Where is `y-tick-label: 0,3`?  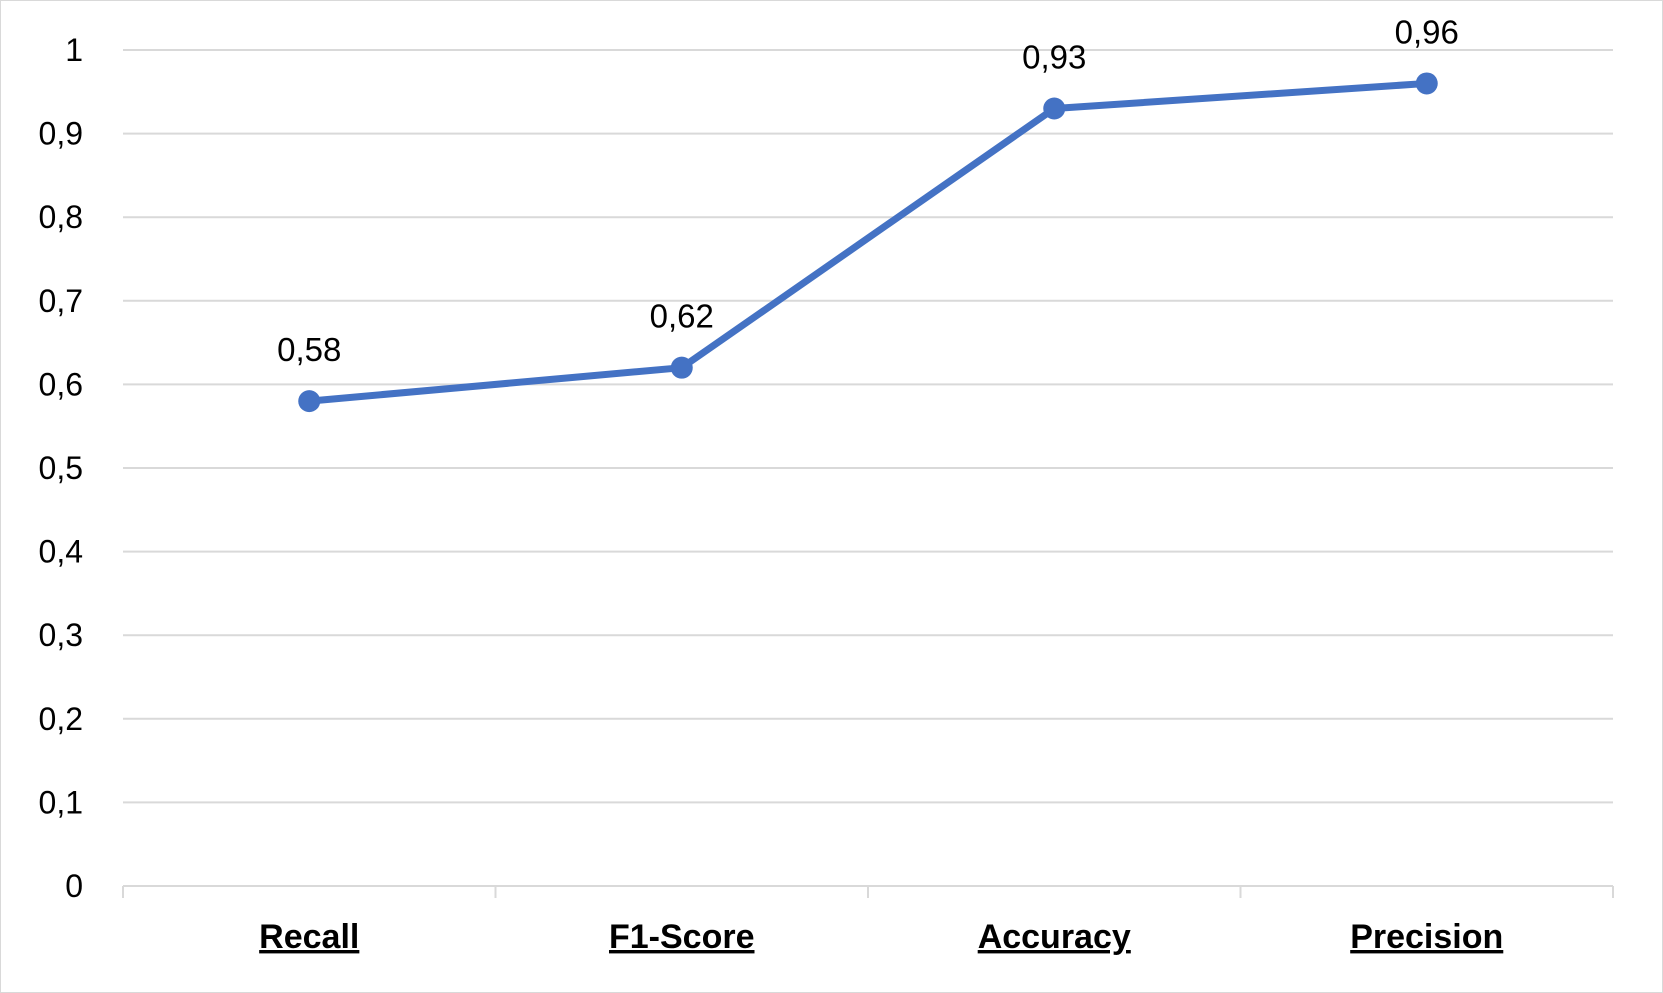
y-tick-label: 0,3 is located at coordinates (61, 635).